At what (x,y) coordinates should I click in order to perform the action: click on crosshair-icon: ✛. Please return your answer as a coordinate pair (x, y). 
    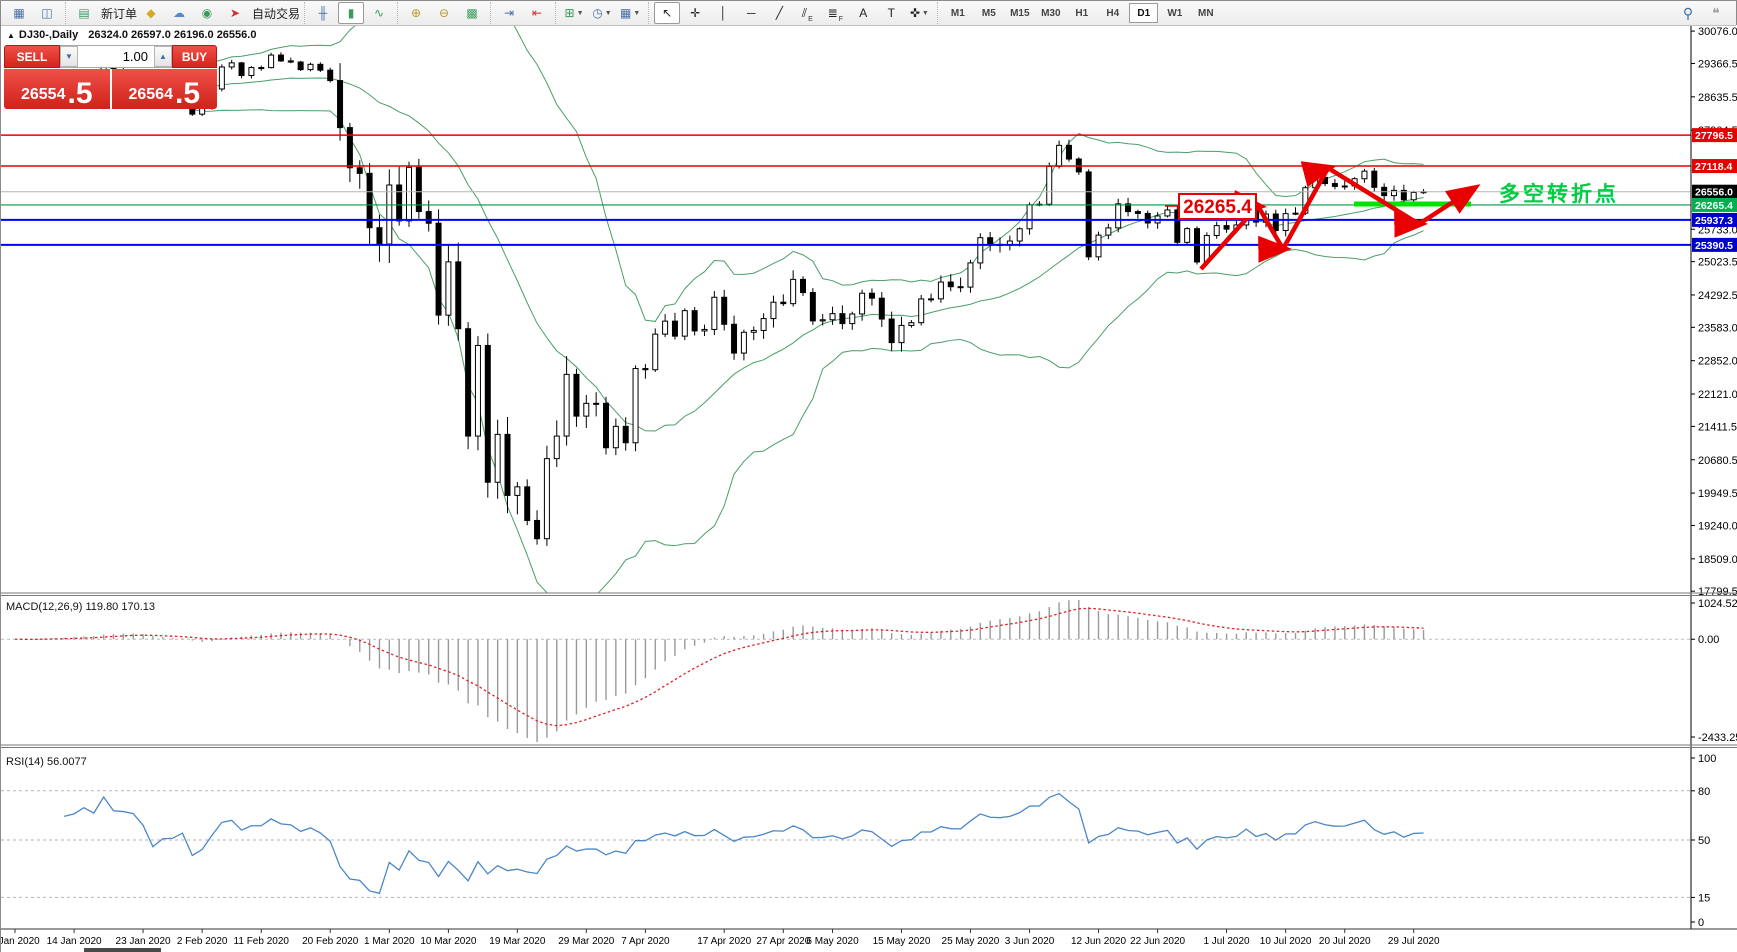
    Looking at the image, I should click on (695, 13).